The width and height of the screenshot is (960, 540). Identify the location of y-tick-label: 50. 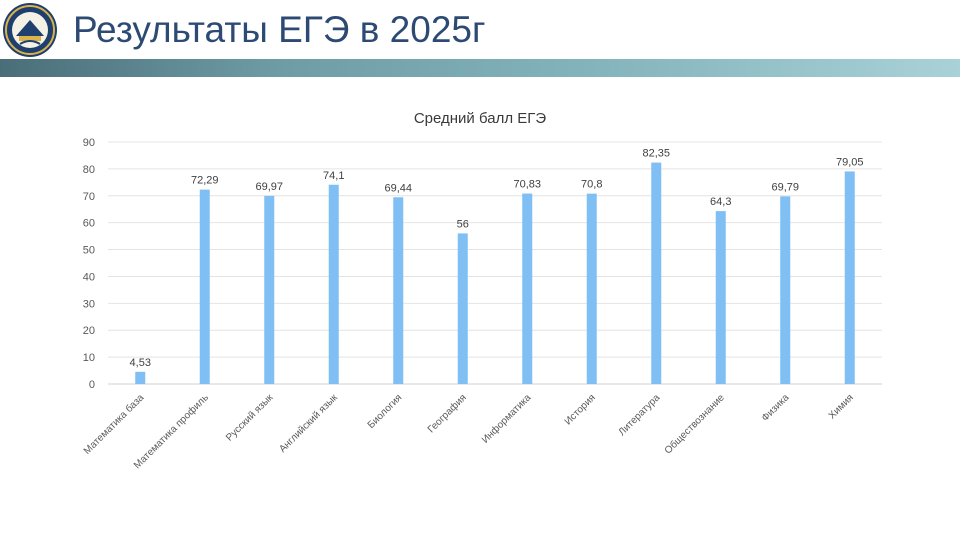
(89, 251).